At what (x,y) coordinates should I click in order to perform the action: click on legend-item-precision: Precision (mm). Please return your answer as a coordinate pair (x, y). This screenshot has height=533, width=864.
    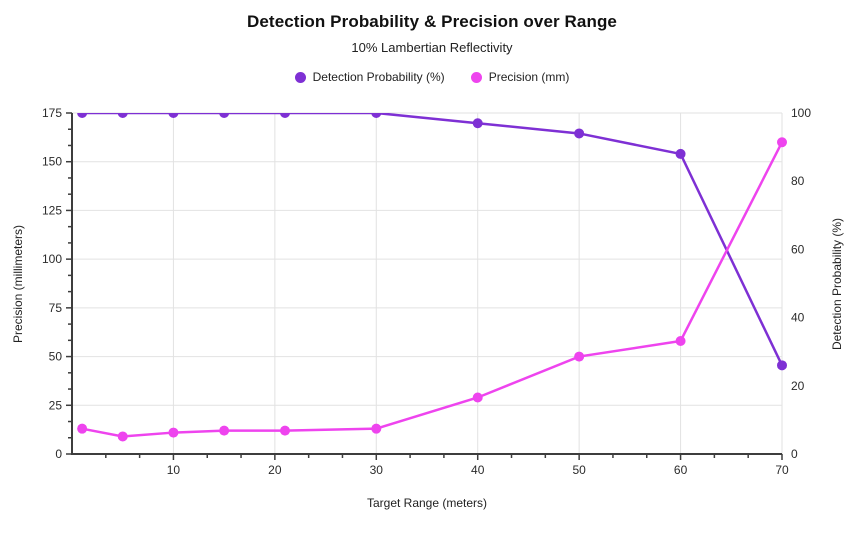
    Looking at the image, I should click on (520, 77).